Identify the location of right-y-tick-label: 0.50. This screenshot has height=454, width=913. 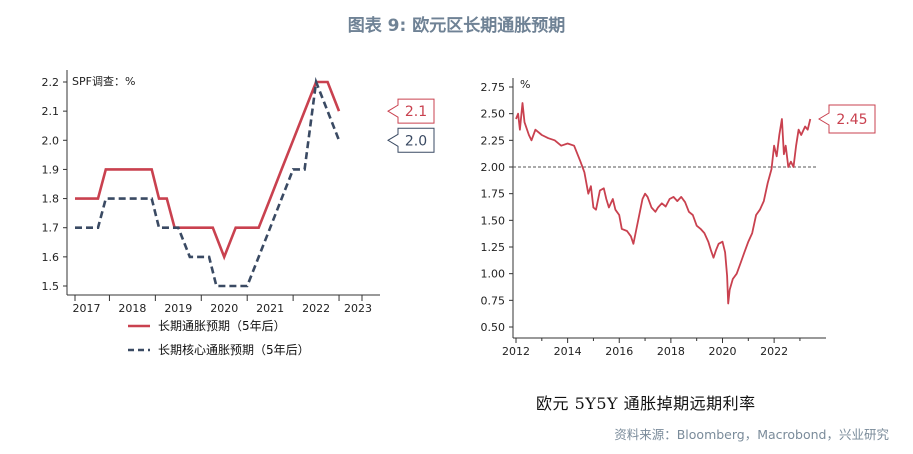
(493, 327).